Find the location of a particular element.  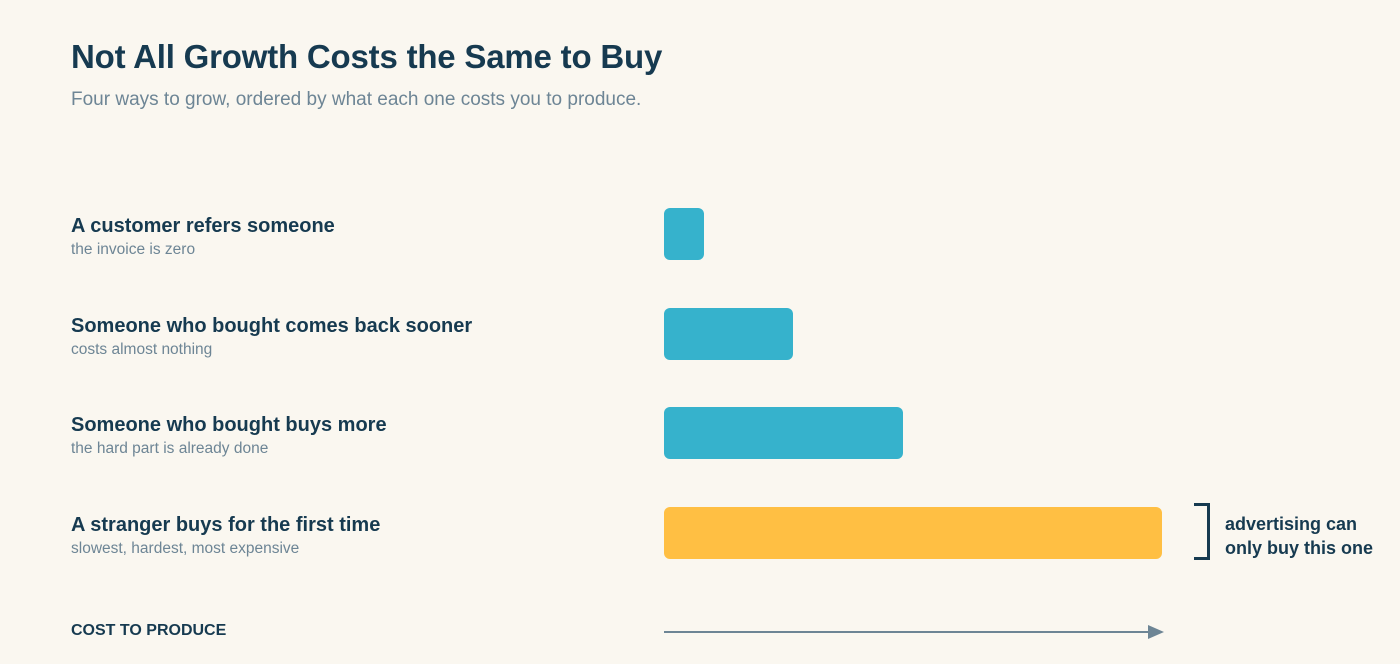

category-label: Someone who bought buys more is located at coordinates (229, 425).